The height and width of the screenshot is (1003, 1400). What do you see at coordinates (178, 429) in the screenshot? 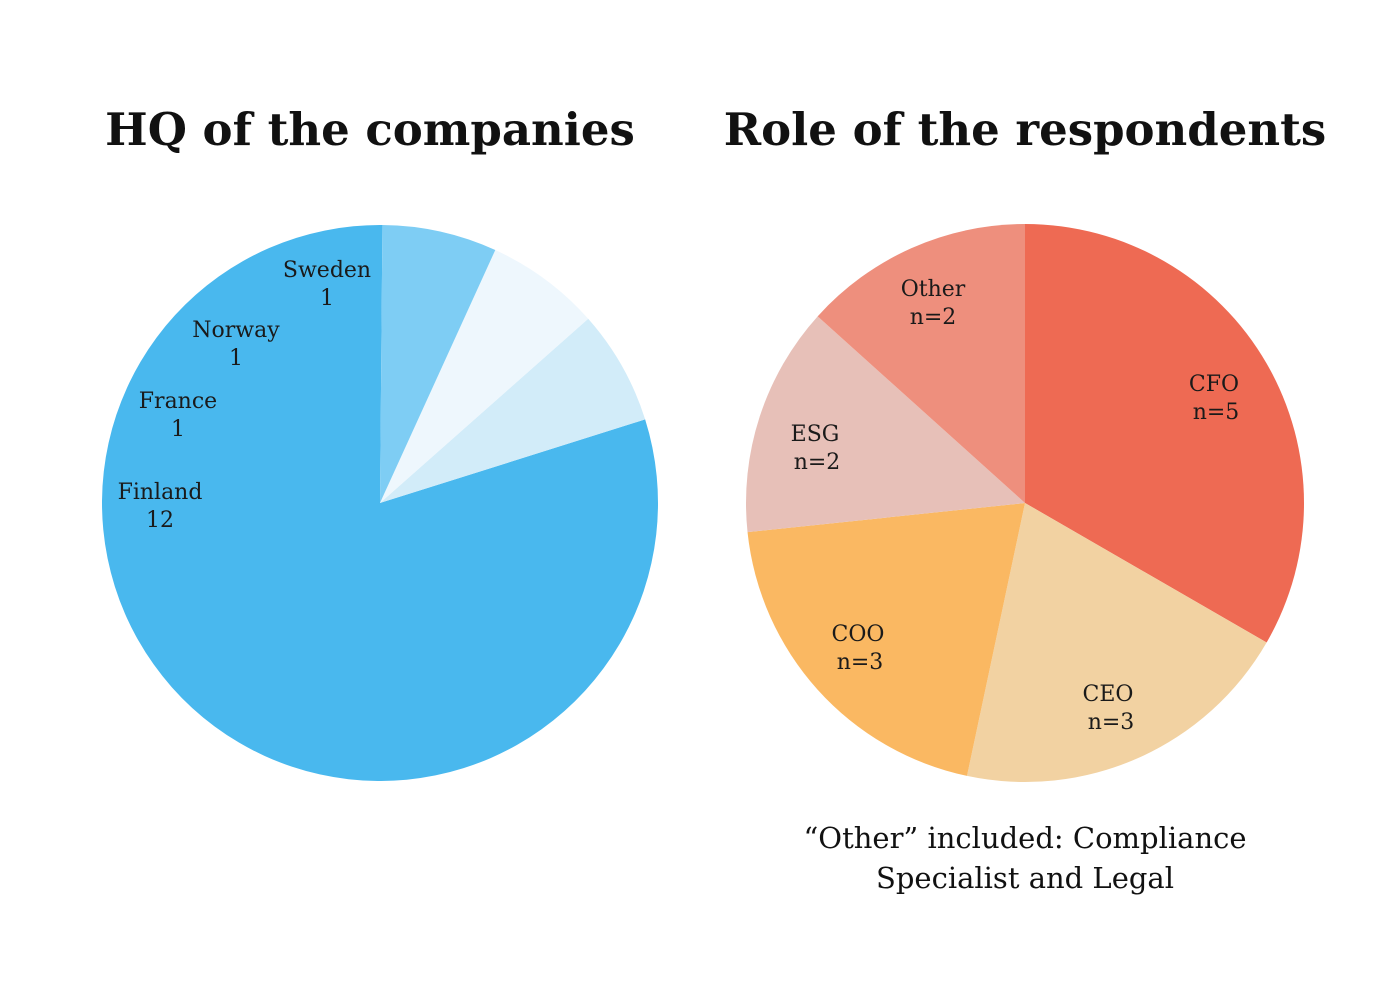
I see `hq-value-france: 1` at bounding box center [178, 429].